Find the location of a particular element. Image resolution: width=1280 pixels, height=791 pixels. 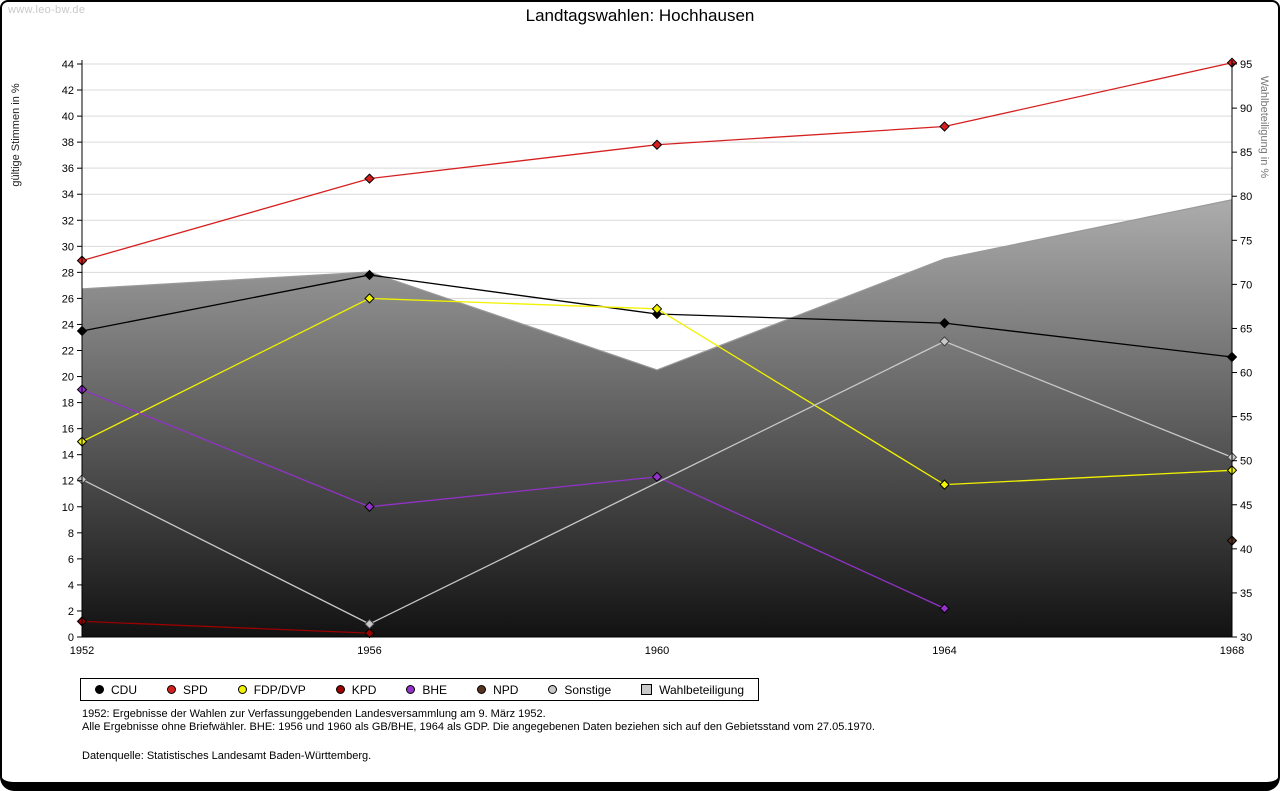

x-axis-labels: 1952 1956 1960 1964 1968 is located at coordinates (657, 651).